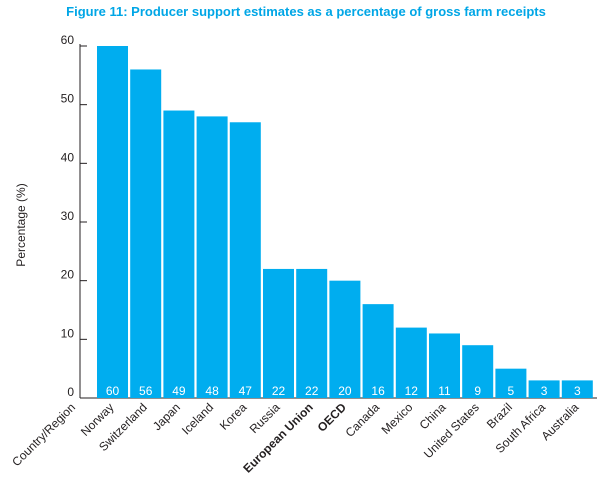  Describe the element at coordinates (146, 391) in the screenshot. I see `data-label: 56` at that location.